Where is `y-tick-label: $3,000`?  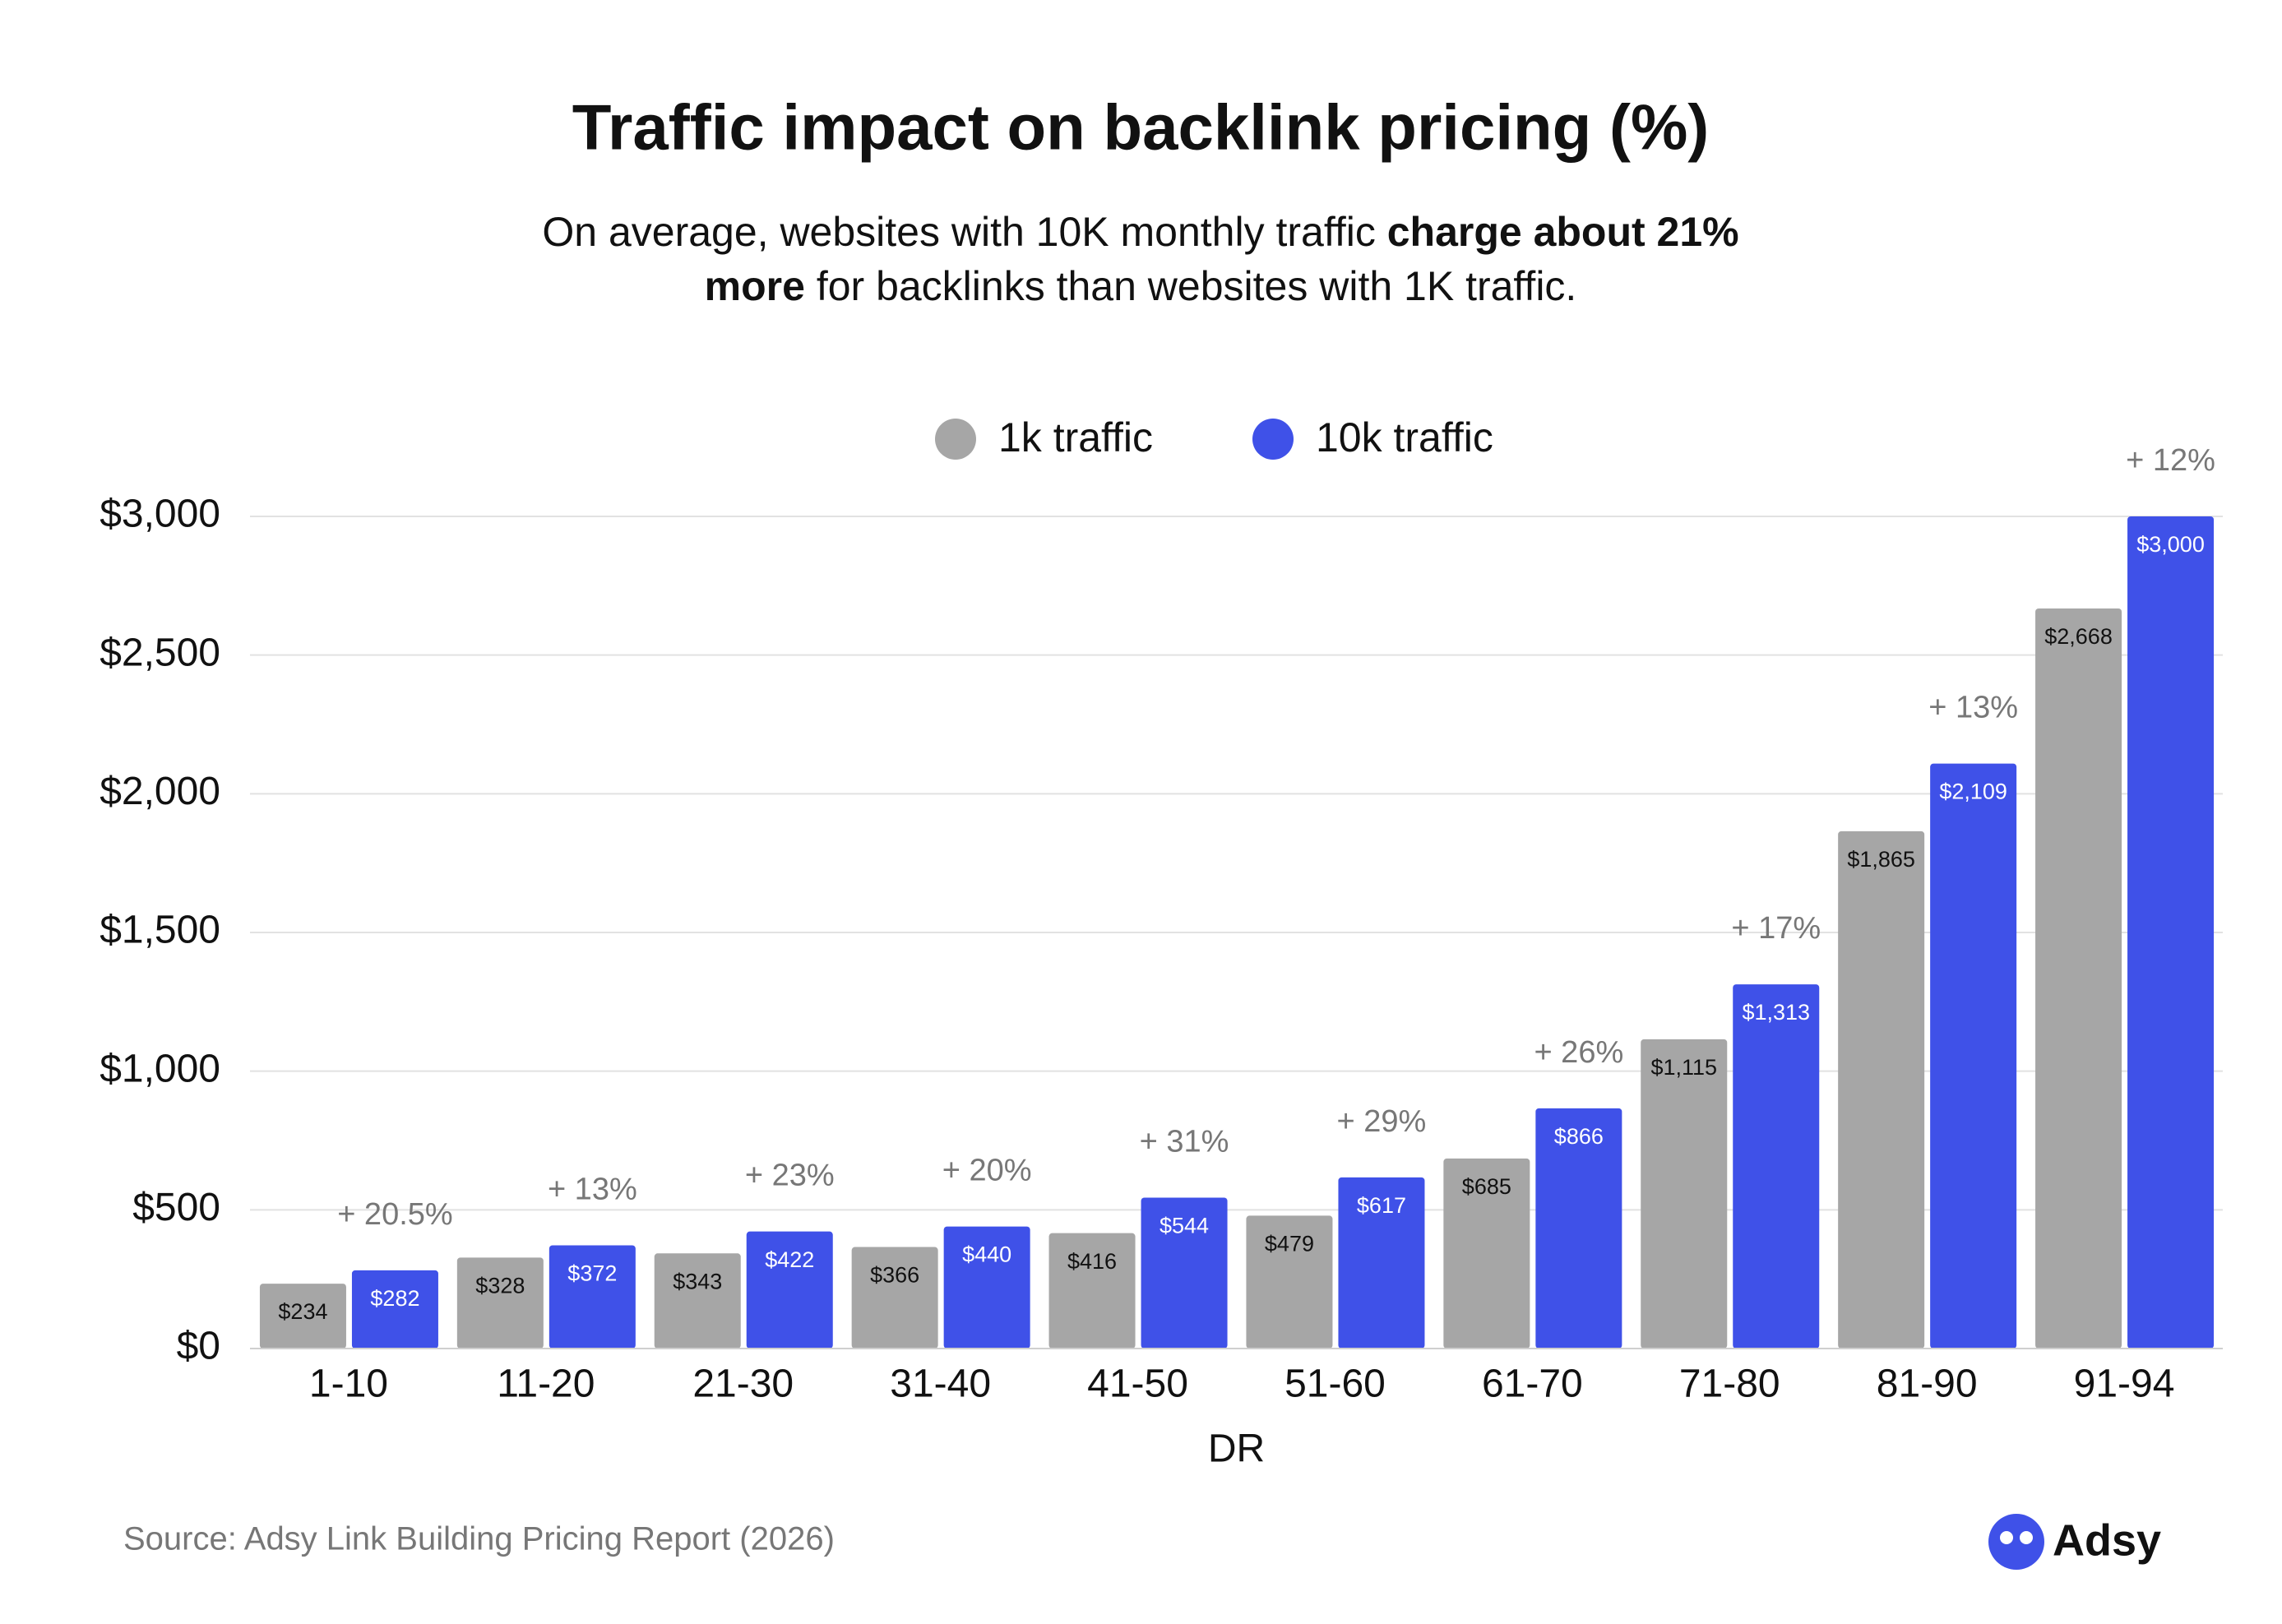
y-tick-label: $3,000 is located at coordinates (160, 514).